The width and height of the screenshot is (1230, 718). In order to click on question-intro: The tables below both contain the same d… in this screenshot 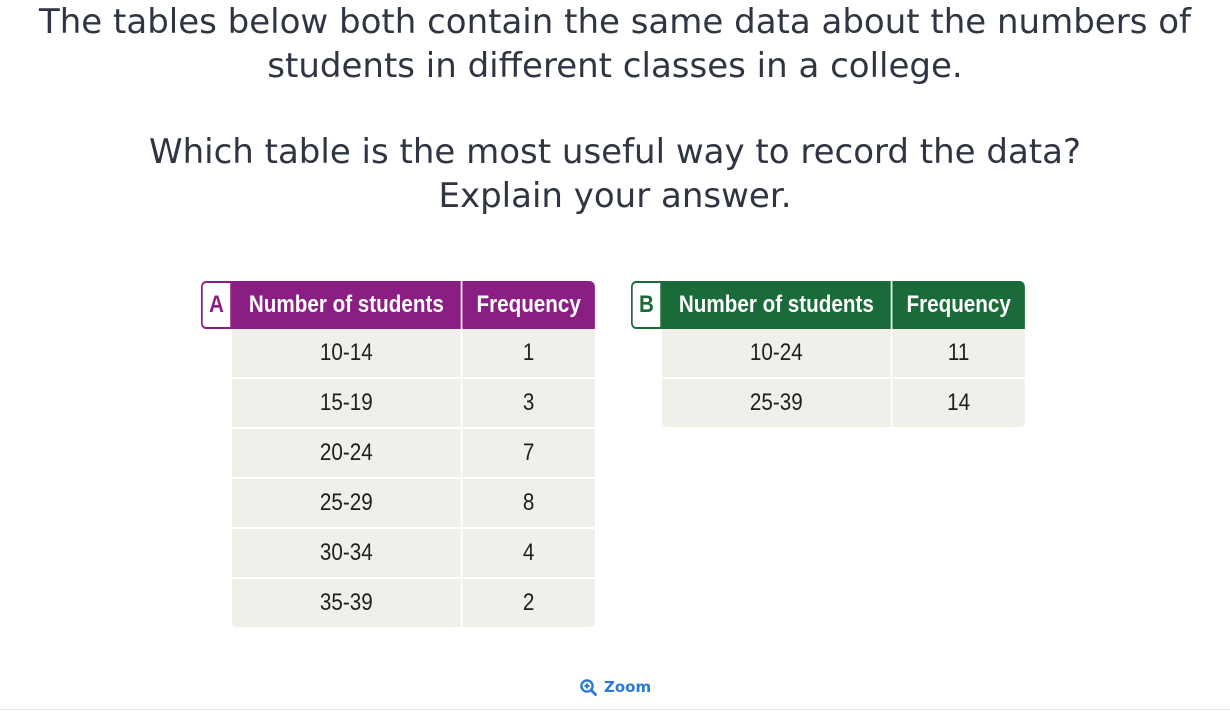, I will do `click(615, 44)`.